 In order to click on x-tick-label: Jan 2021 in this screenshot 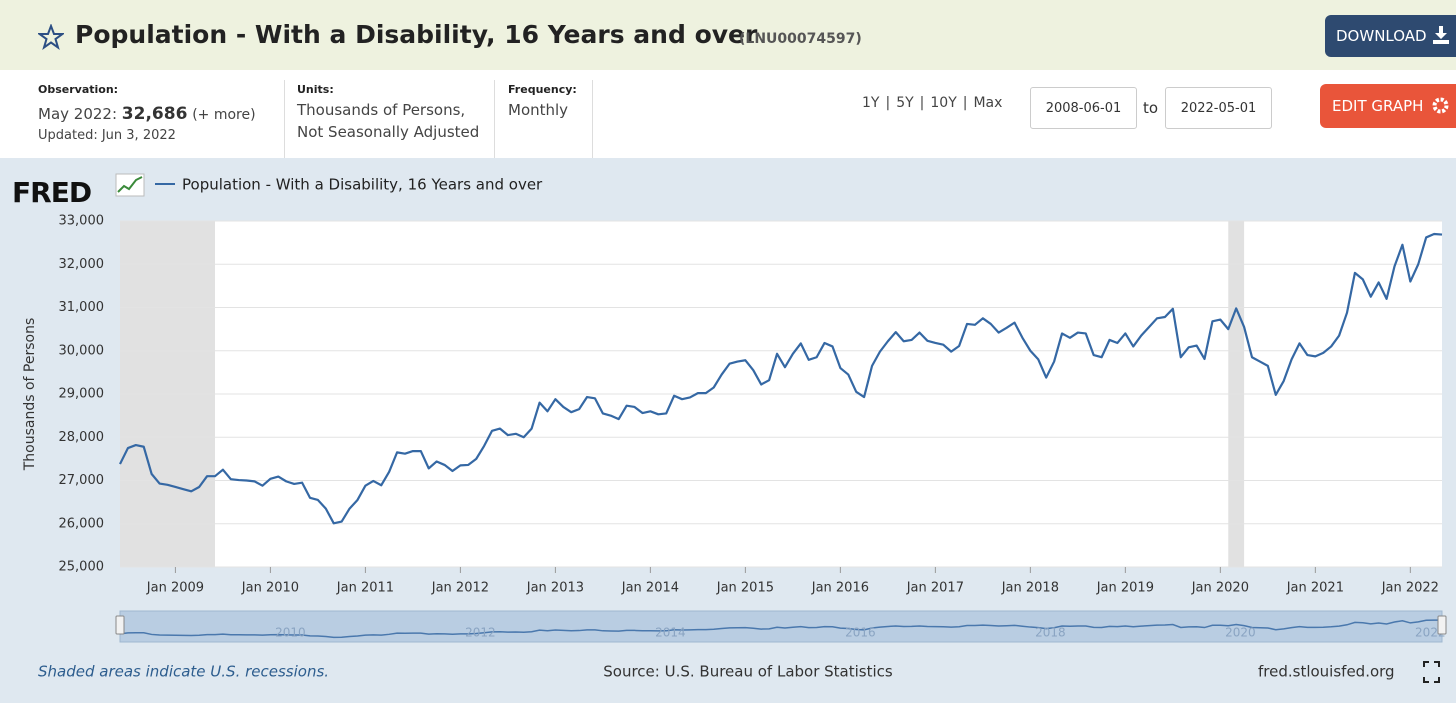, I will do `click(1315, 588)`.